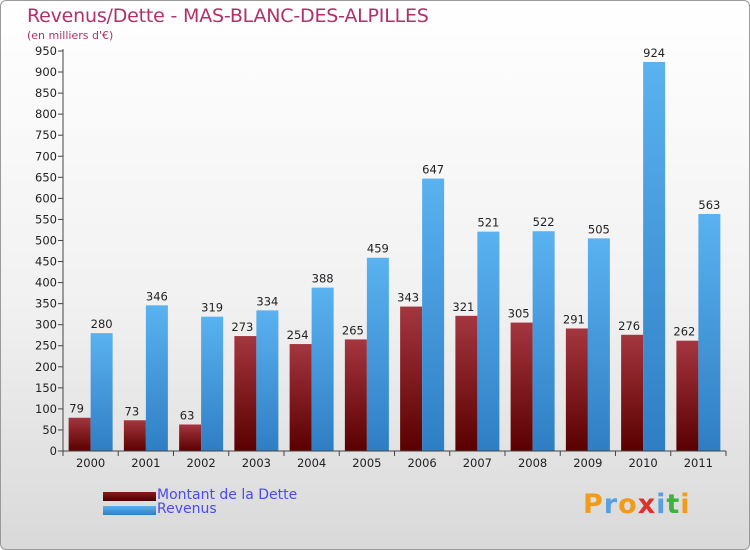  I want to click on data-label-revenus: 459, so click(378, 249).